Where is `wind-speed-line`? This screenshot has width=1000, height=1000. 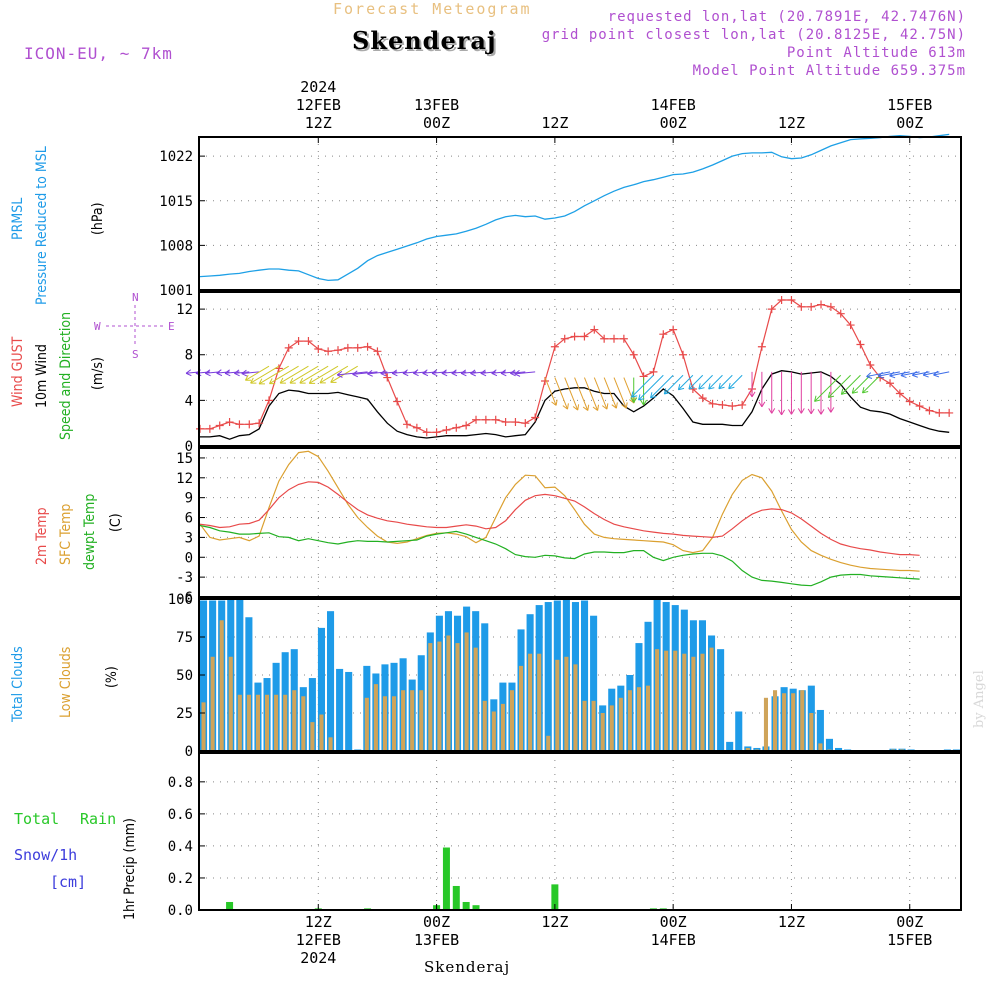 wind-speed-line is located at coordinates (575, 405).